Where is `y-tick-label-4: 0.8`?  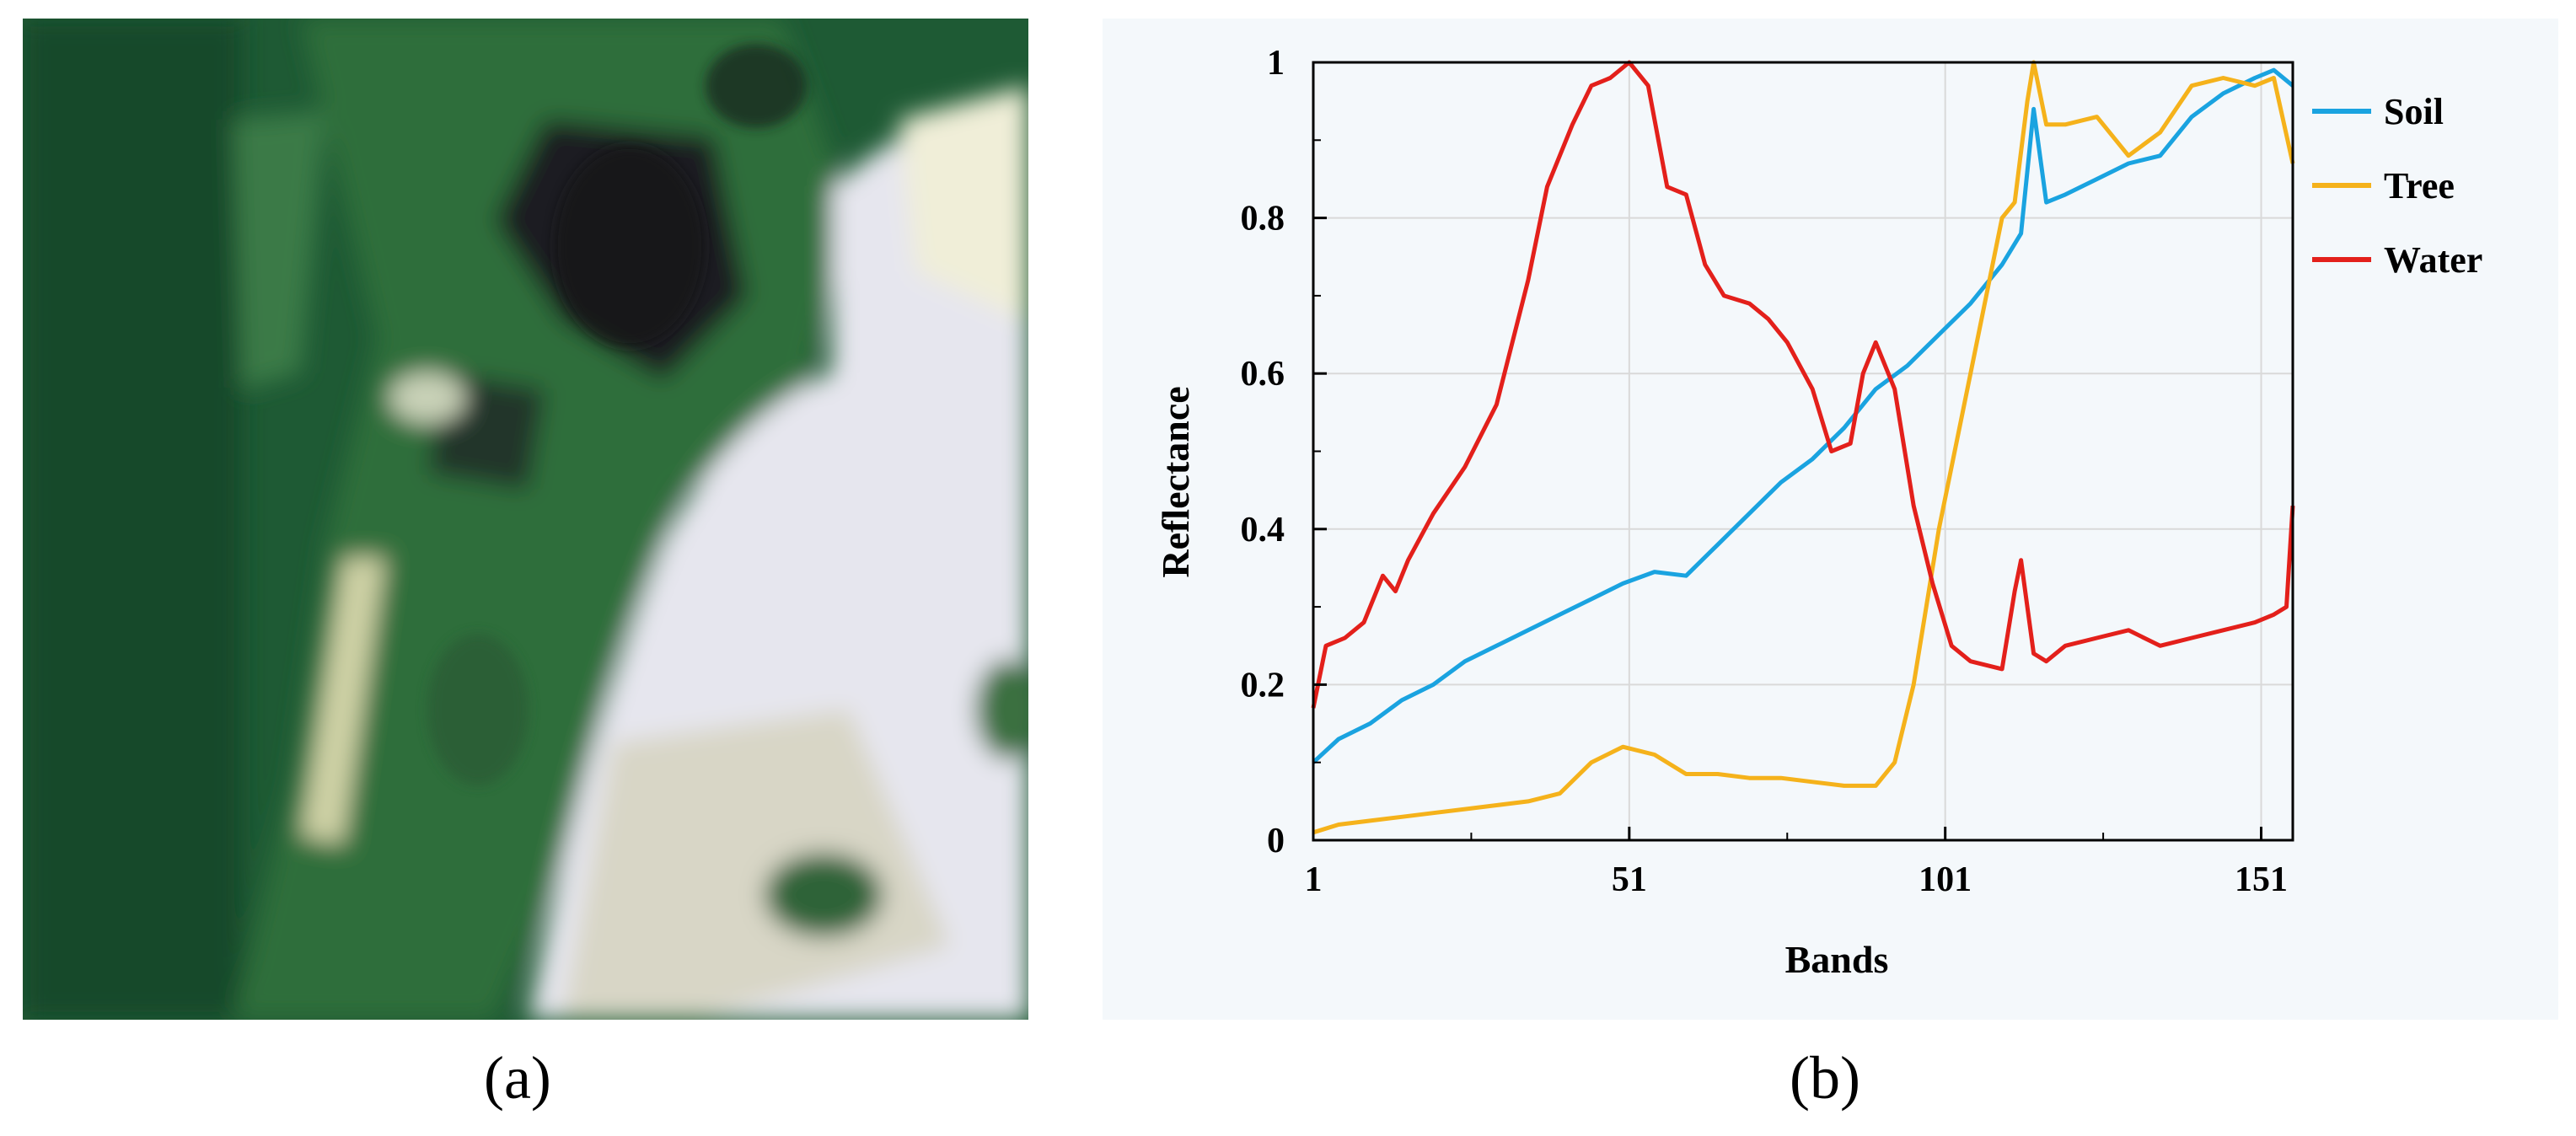 y-tick-label-4: 0.8 is located at coordinates (1263, 219).